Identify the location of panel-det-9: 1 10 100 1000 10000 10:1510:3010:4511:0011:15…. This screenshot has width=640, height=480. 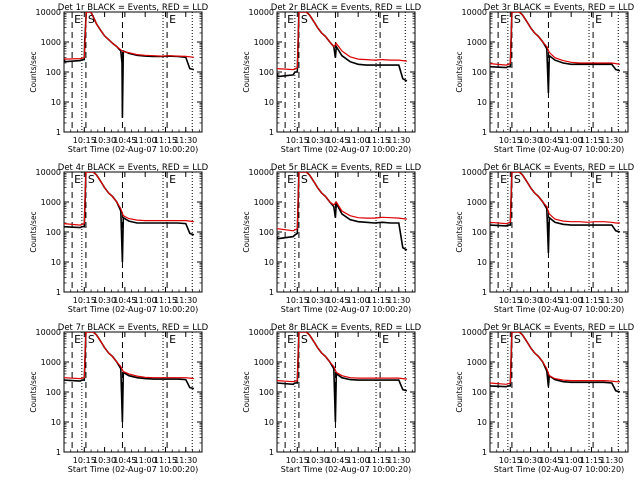
(545, 398).